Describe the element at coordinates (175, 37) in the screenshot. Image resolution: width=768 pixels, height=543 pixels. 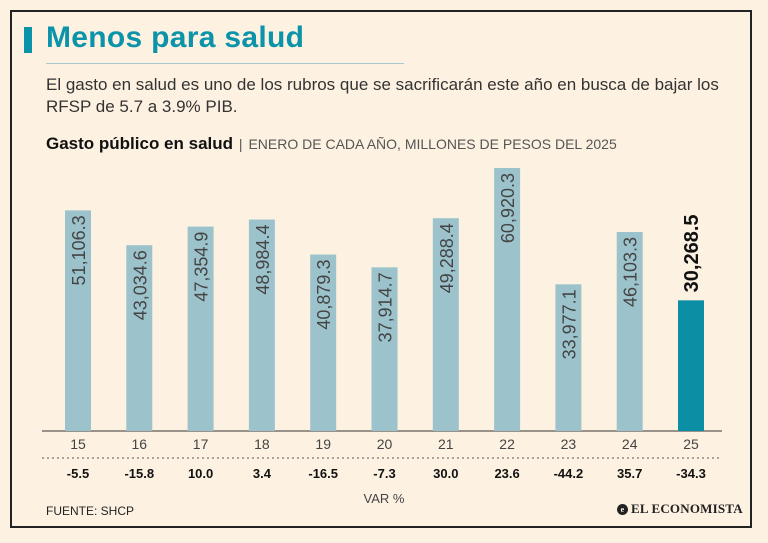
I see `page-title: Menos para salud` at that location.